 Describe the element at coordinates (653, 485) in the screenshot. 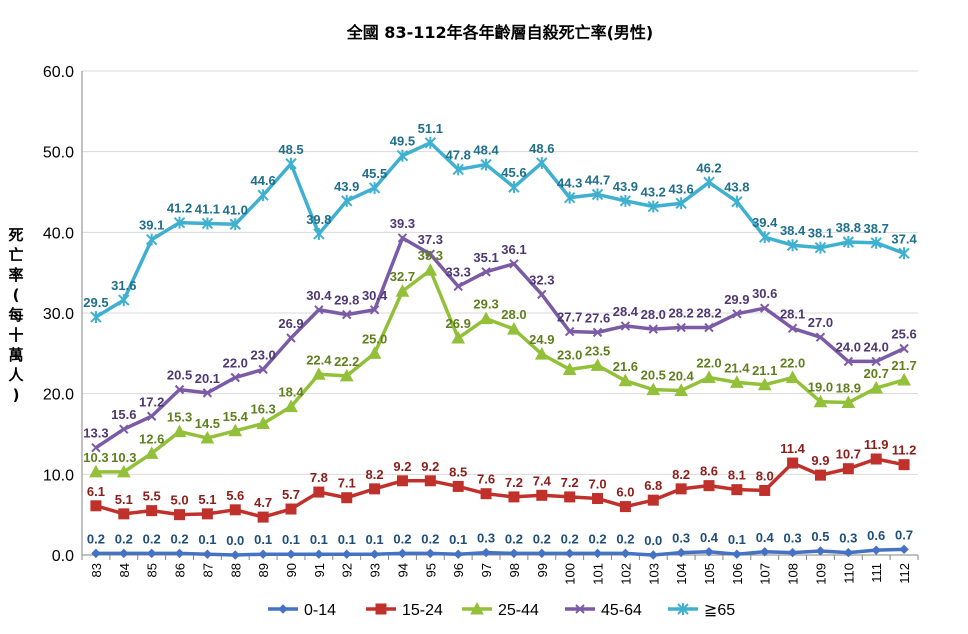

I see `data-label: 6.8` at that location.